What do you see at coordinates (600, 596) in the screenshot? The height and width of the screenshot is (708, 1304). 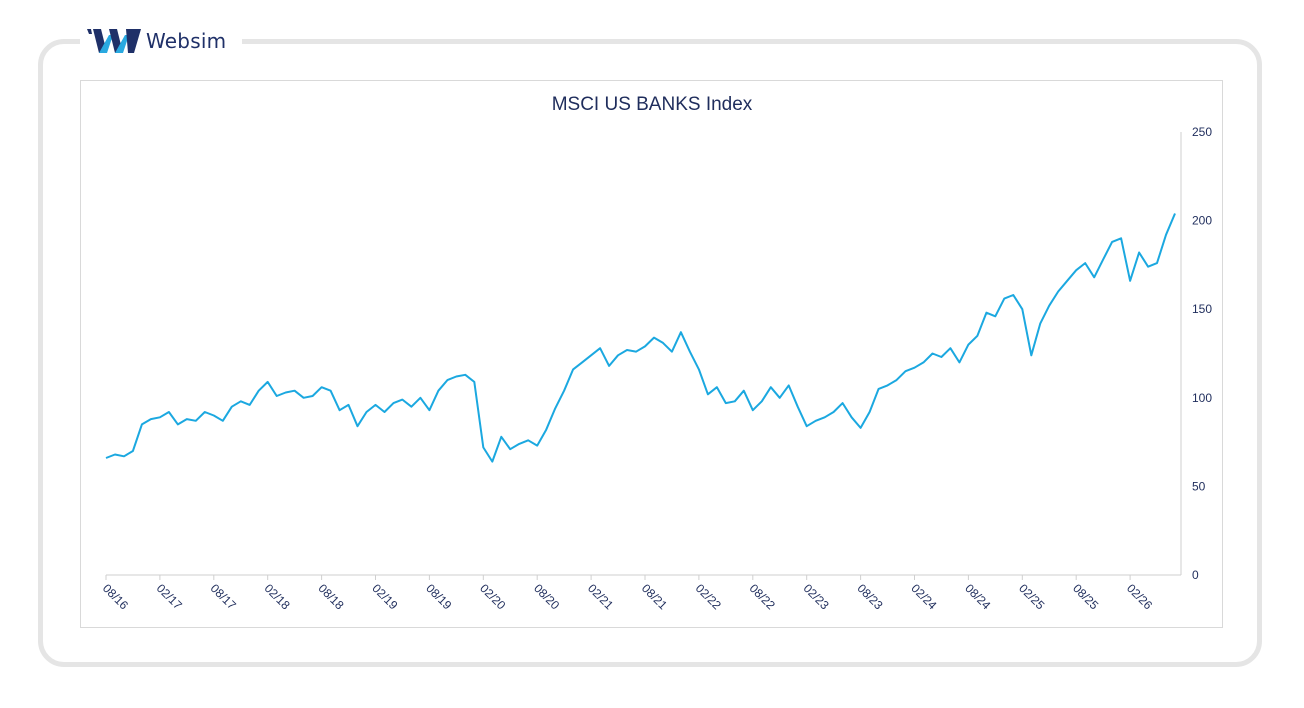 I see `x-tick-label: 02/21` at bounding box center [600, 596].